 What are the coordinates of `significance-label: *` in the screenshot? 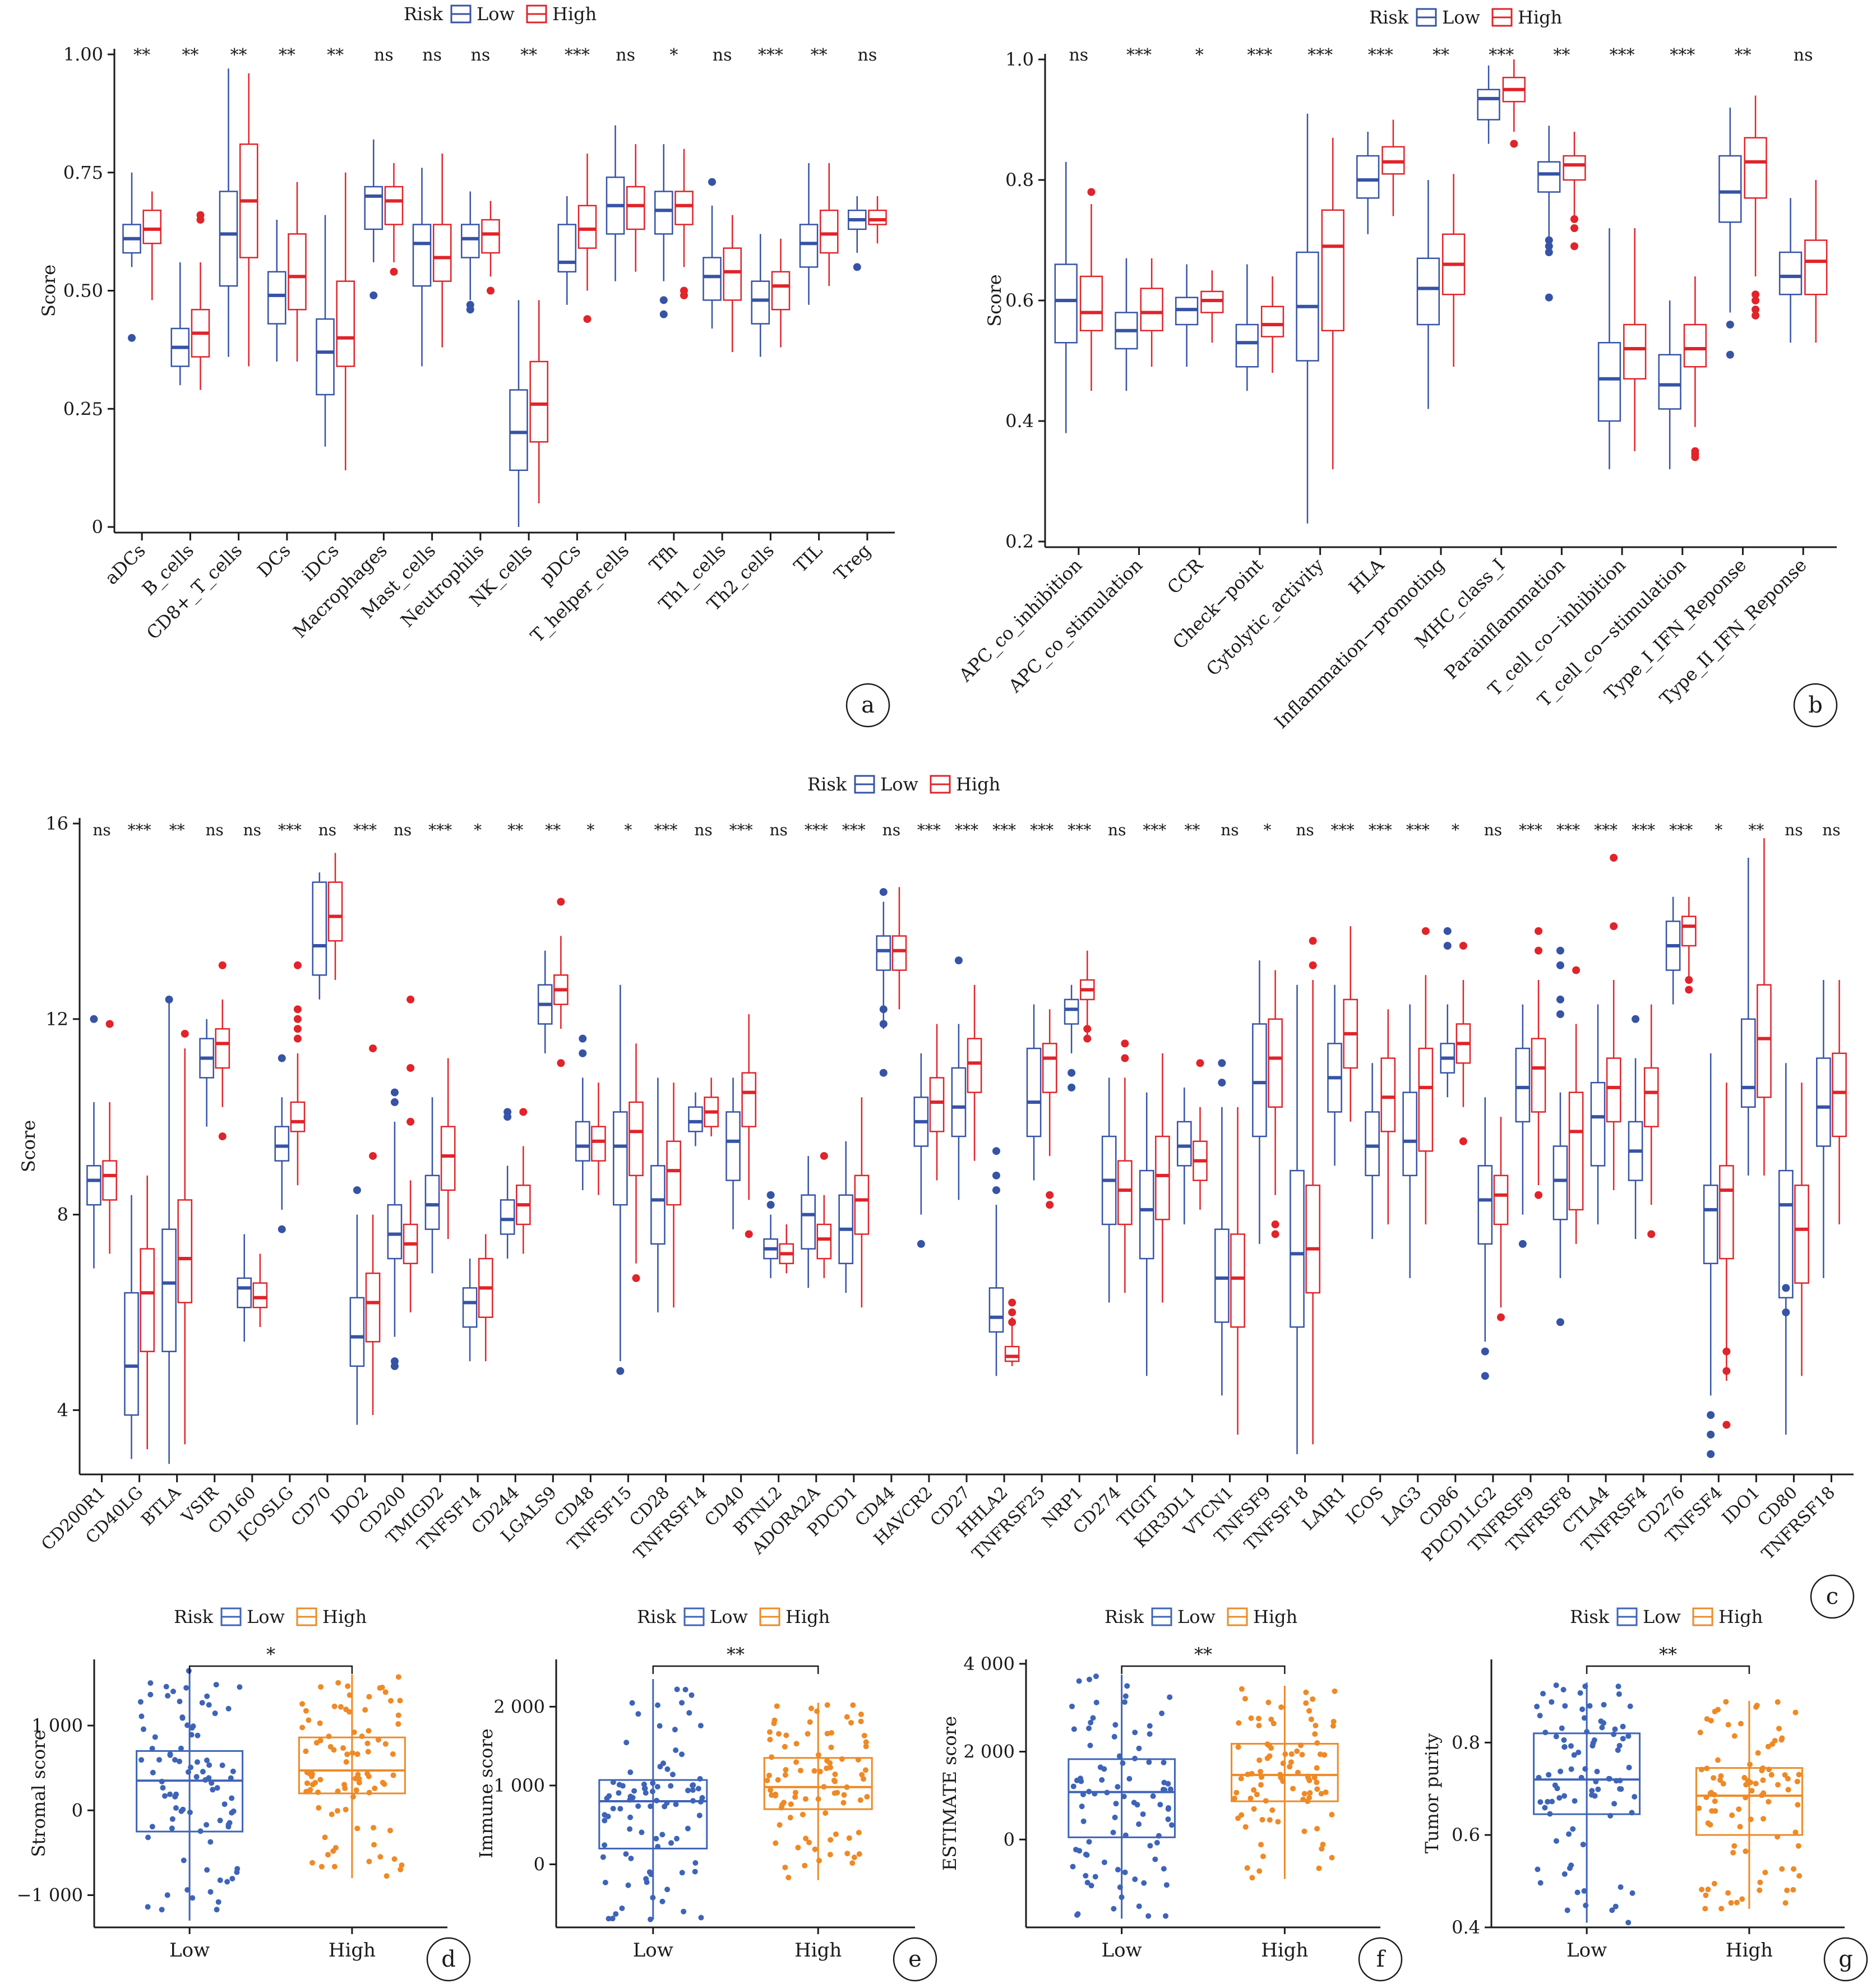 It's located at (478, 830).